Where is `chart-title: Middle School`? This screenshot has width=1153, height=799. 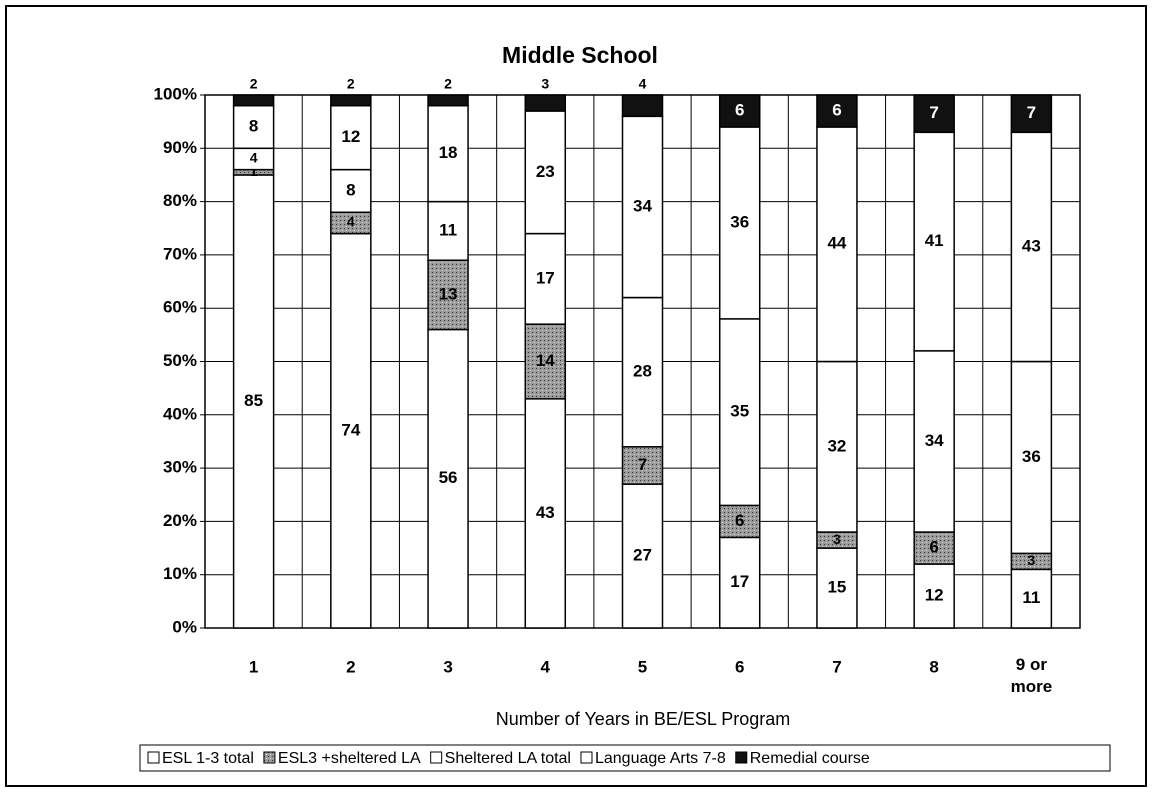
chart-title: Middle School is located at coordinates (580, 55).